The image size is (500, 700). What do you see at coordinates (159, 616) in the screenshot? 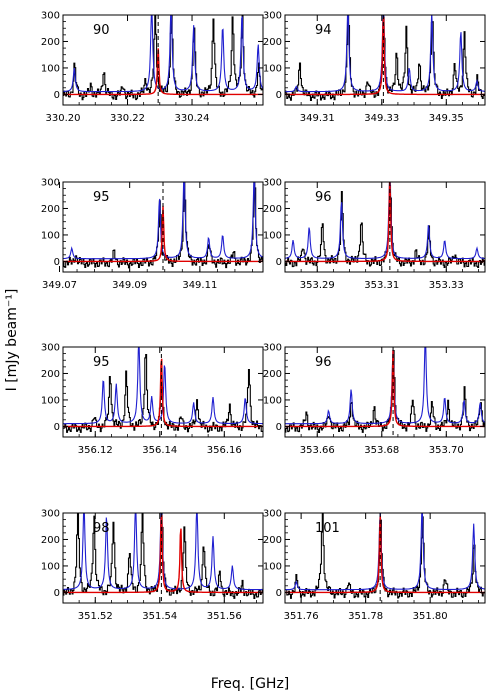
I see `x-tick-label: 351.54` at bounding box center [159, 616].